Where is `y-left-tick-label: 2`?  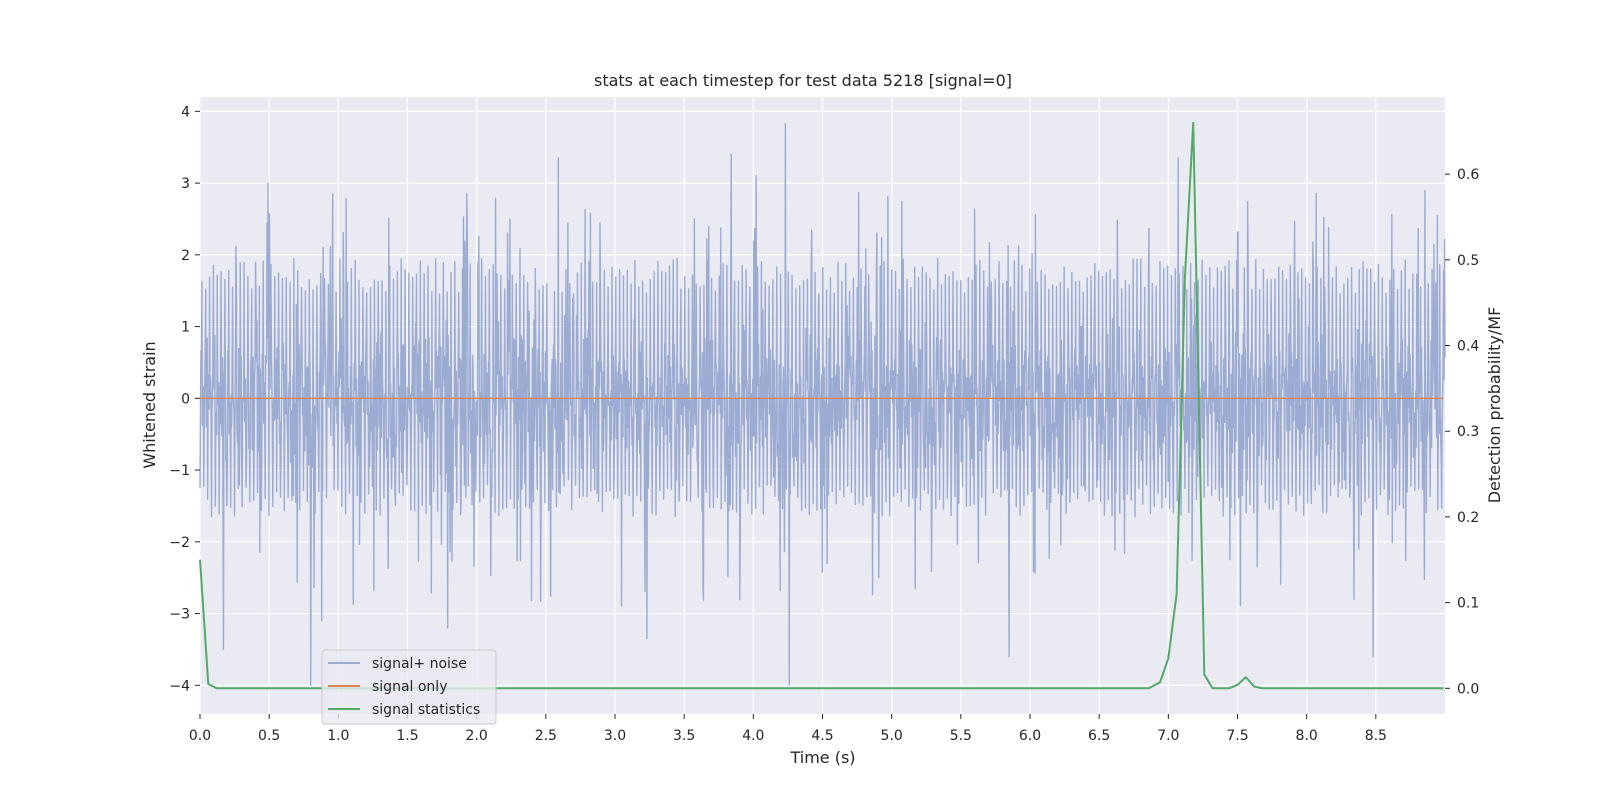
y-left-tick-label: 2 is located at coordinates (185, 256).